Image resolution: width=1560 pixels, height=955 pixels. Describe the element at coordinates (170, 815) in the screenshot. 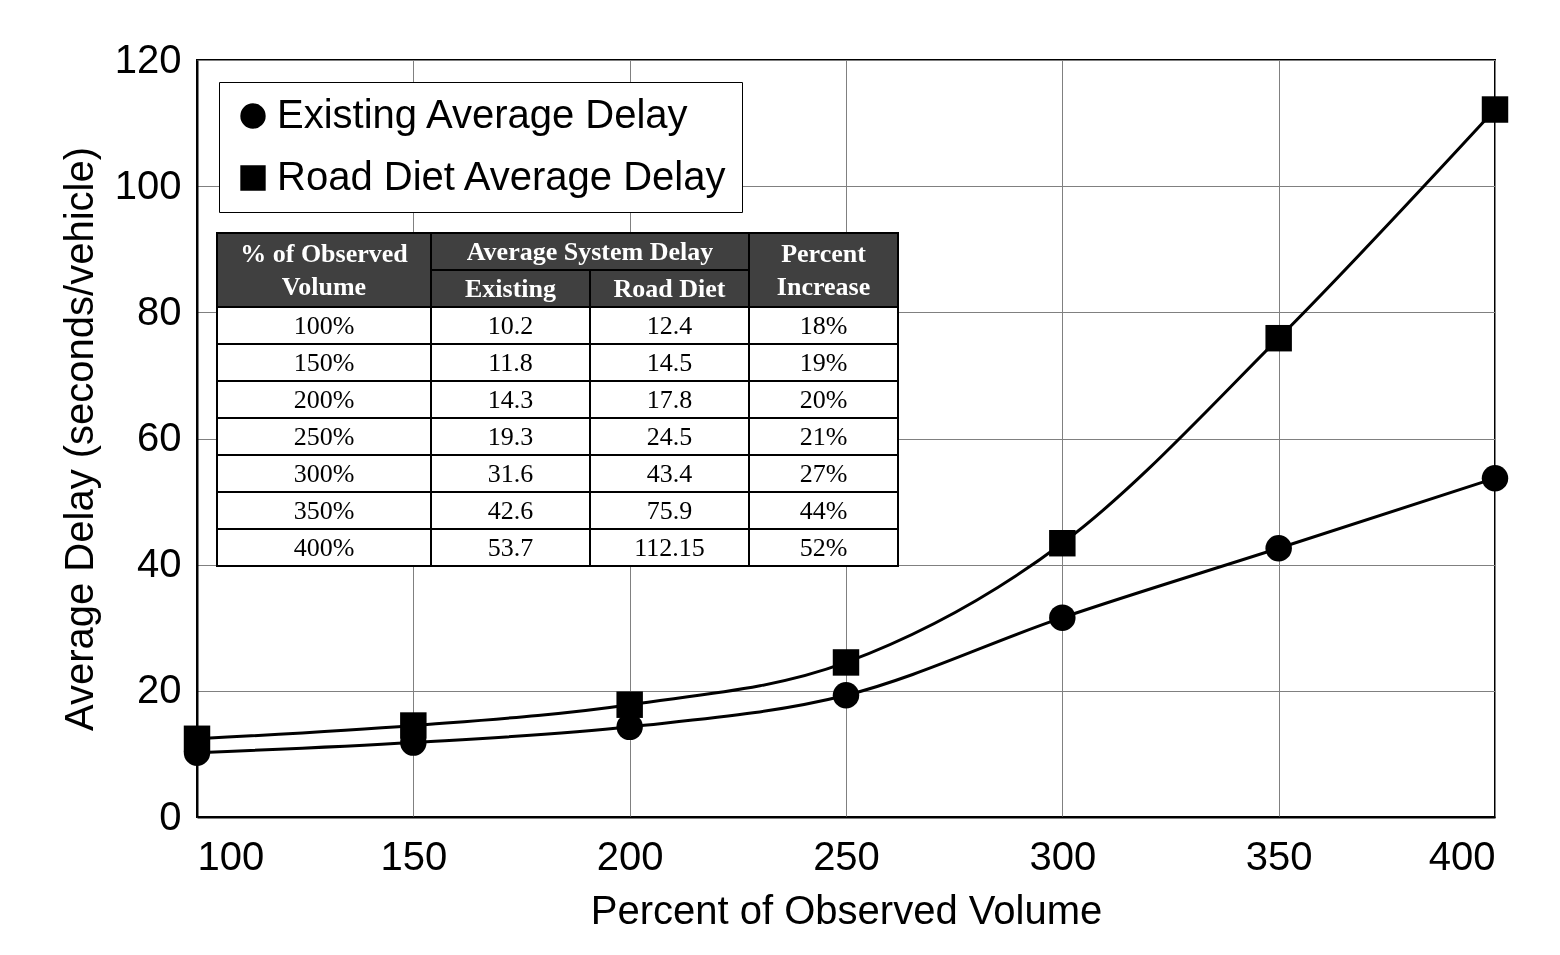

I see `y-tick-label: 0` at that location.